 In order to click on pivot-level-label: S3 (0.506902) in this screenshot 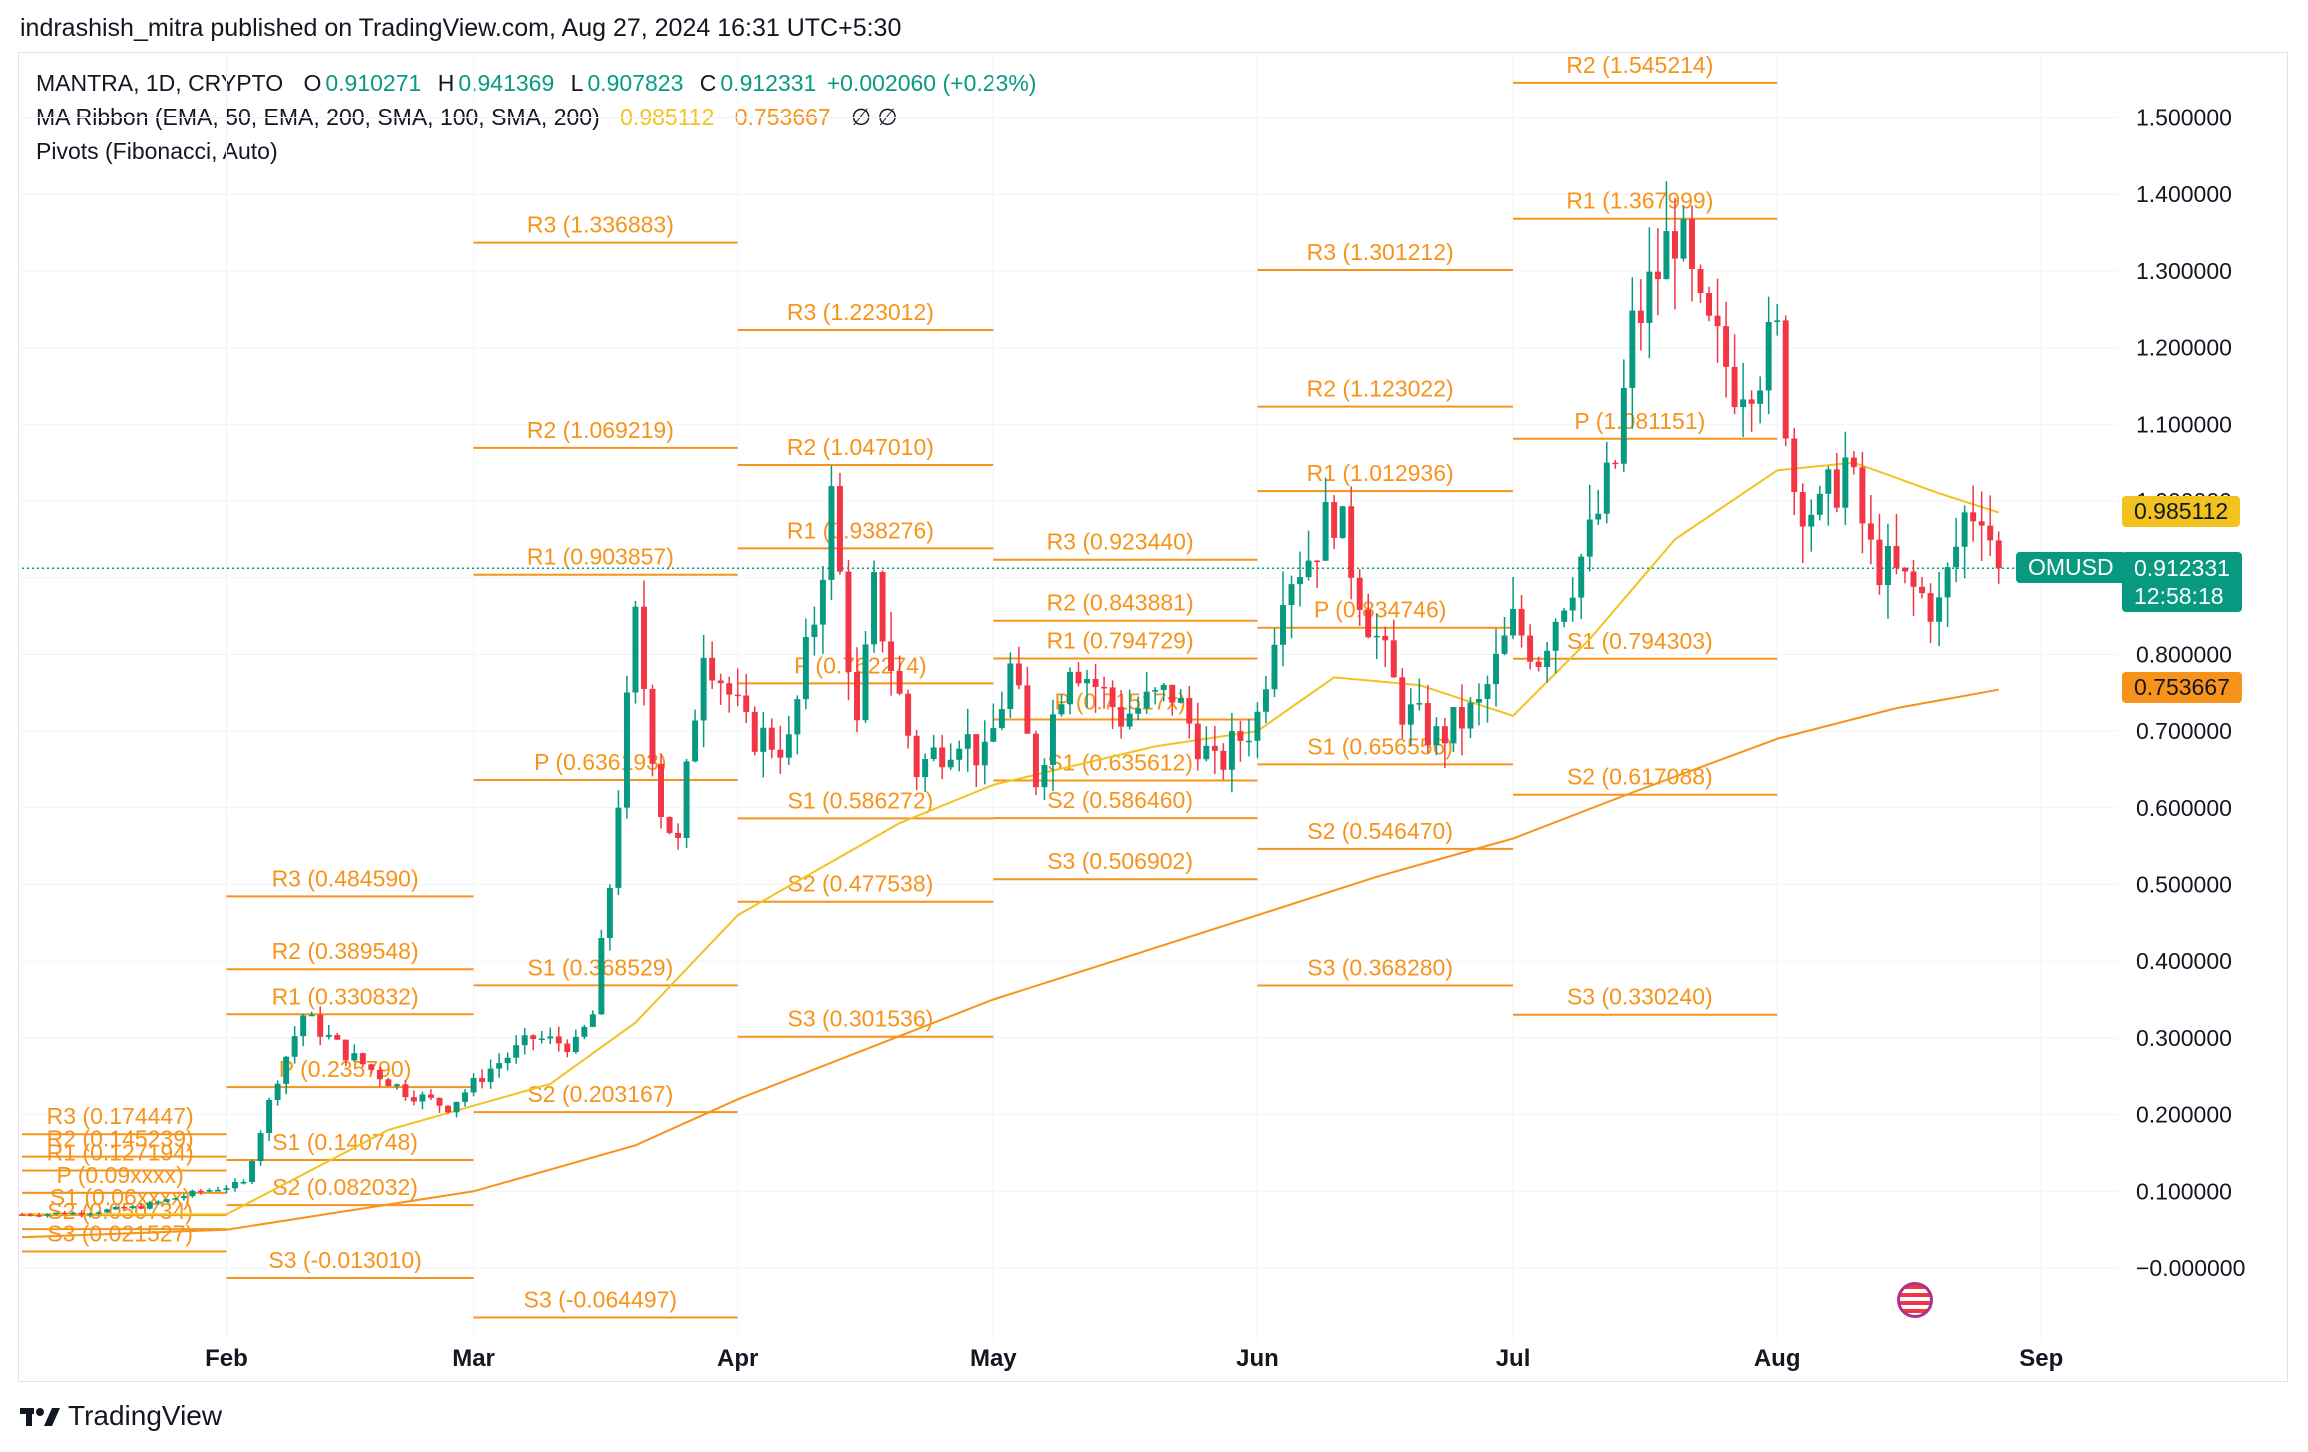, I will do `click(1120, 861)`.